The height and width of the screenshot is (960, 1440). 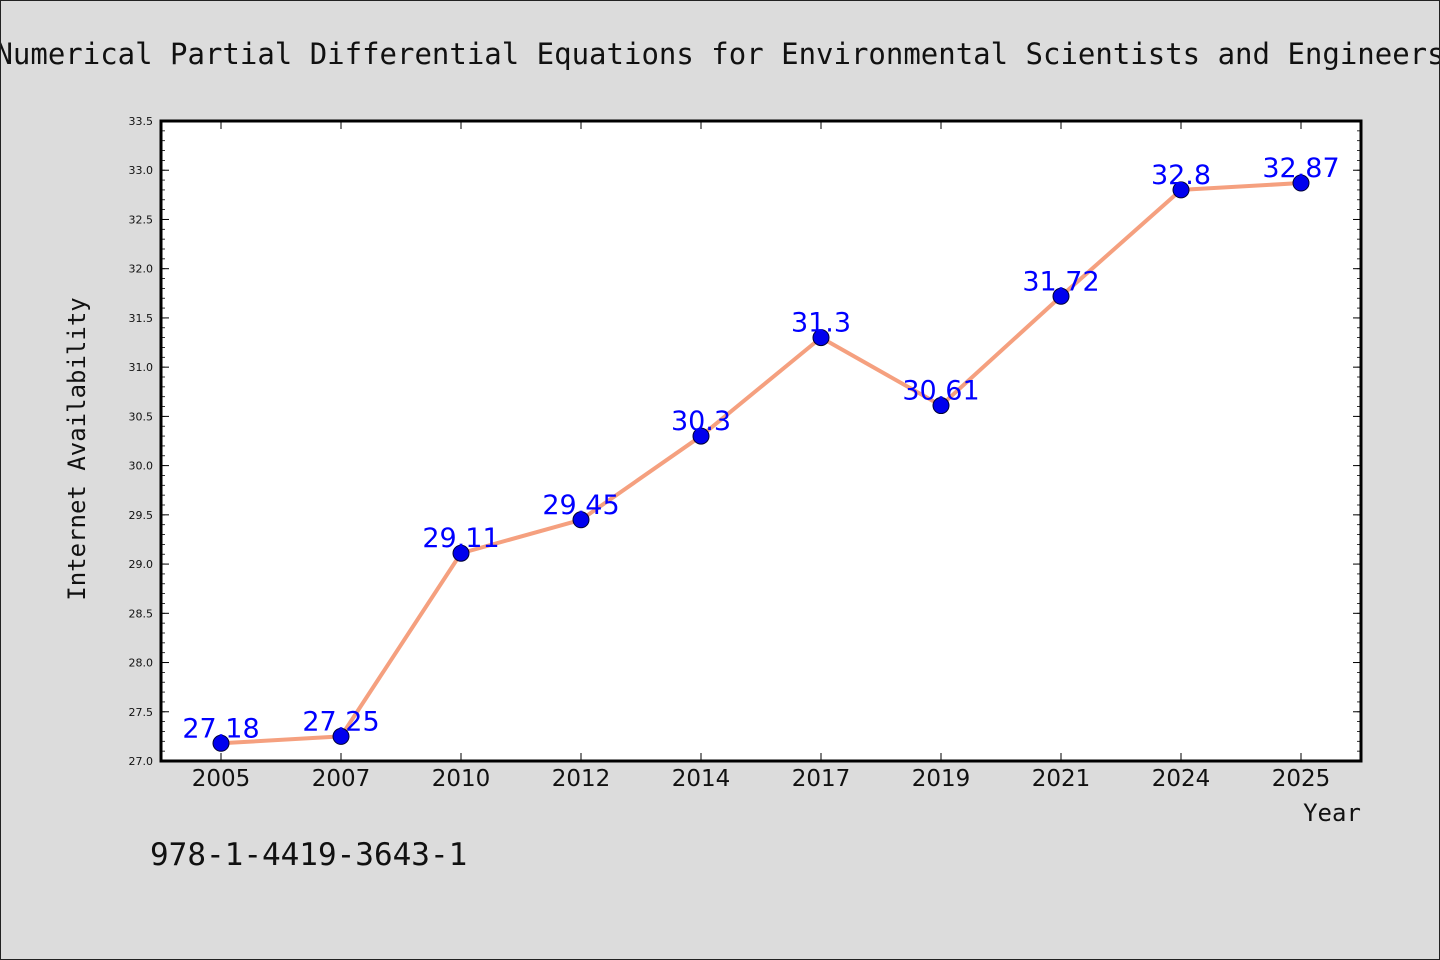 What do you see at coordinates (141, 416) in the screenshot?
I see `y-tick-label: 30.5` at bounding box center [141, 416].